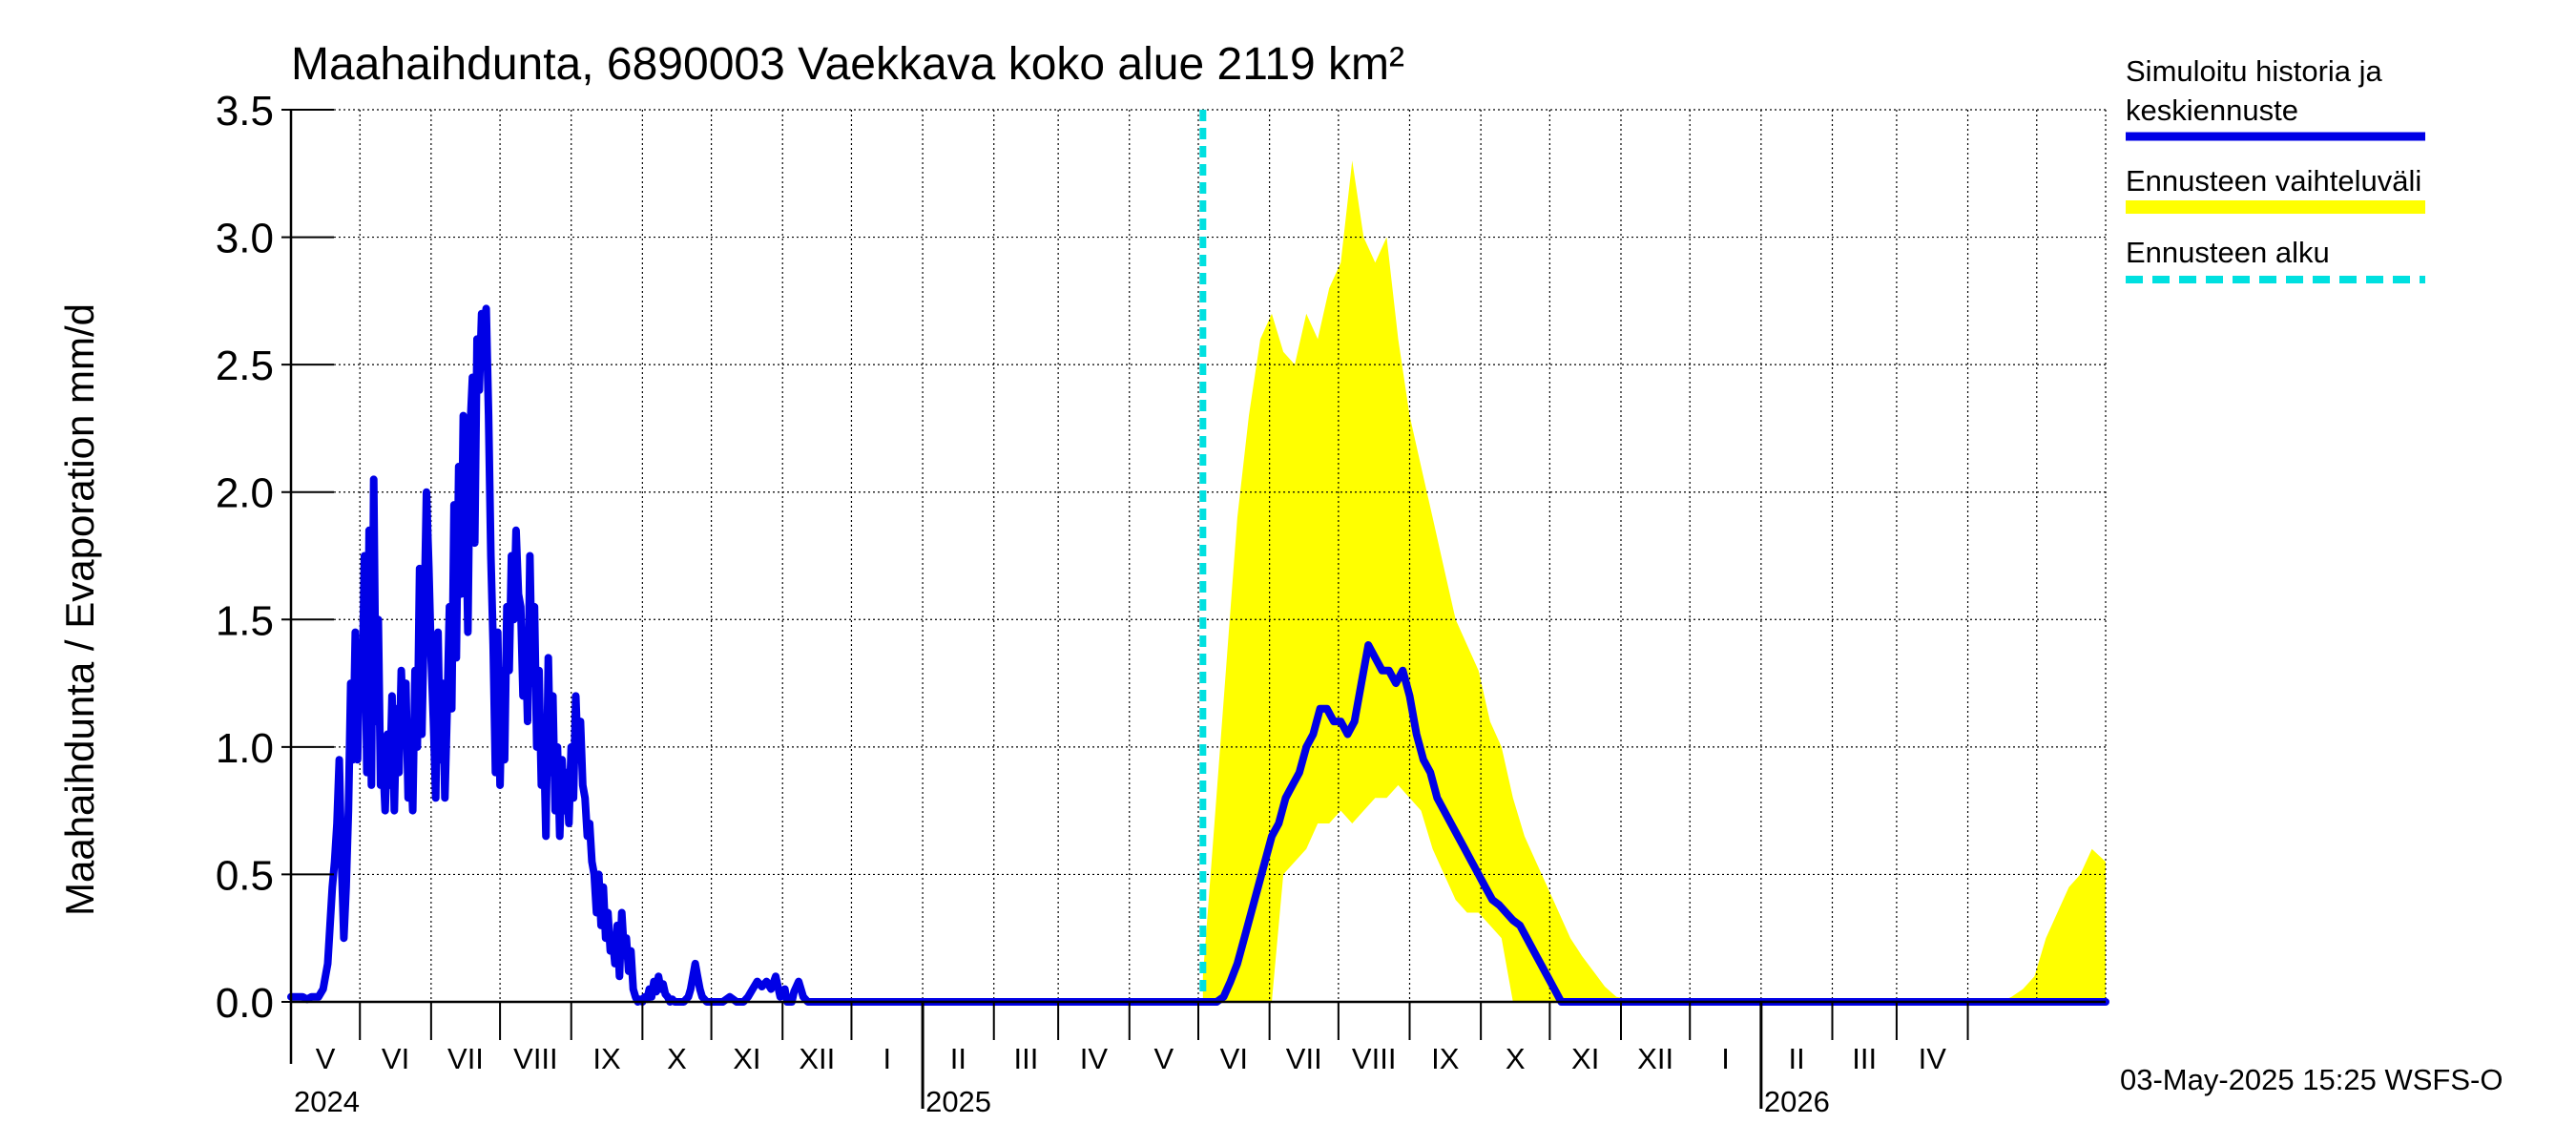  Describe the element at coordinates (2212, 110) in the screenshot. I see `legend-label-mean-line2: keskiennuste` at that location.